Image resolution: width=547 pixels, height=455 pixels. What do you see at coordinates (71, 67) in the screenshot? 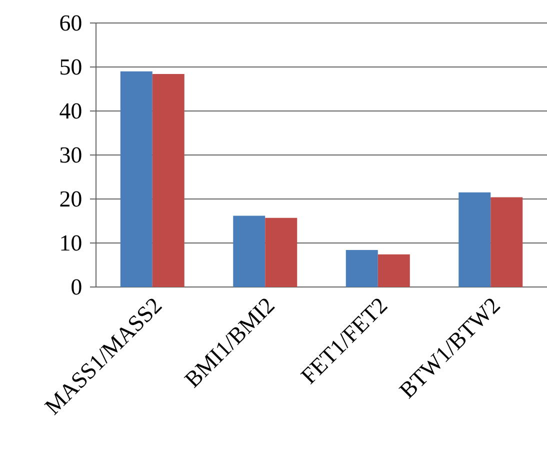
I see `y-tick-label: 50` at bounding box center [71, 67].